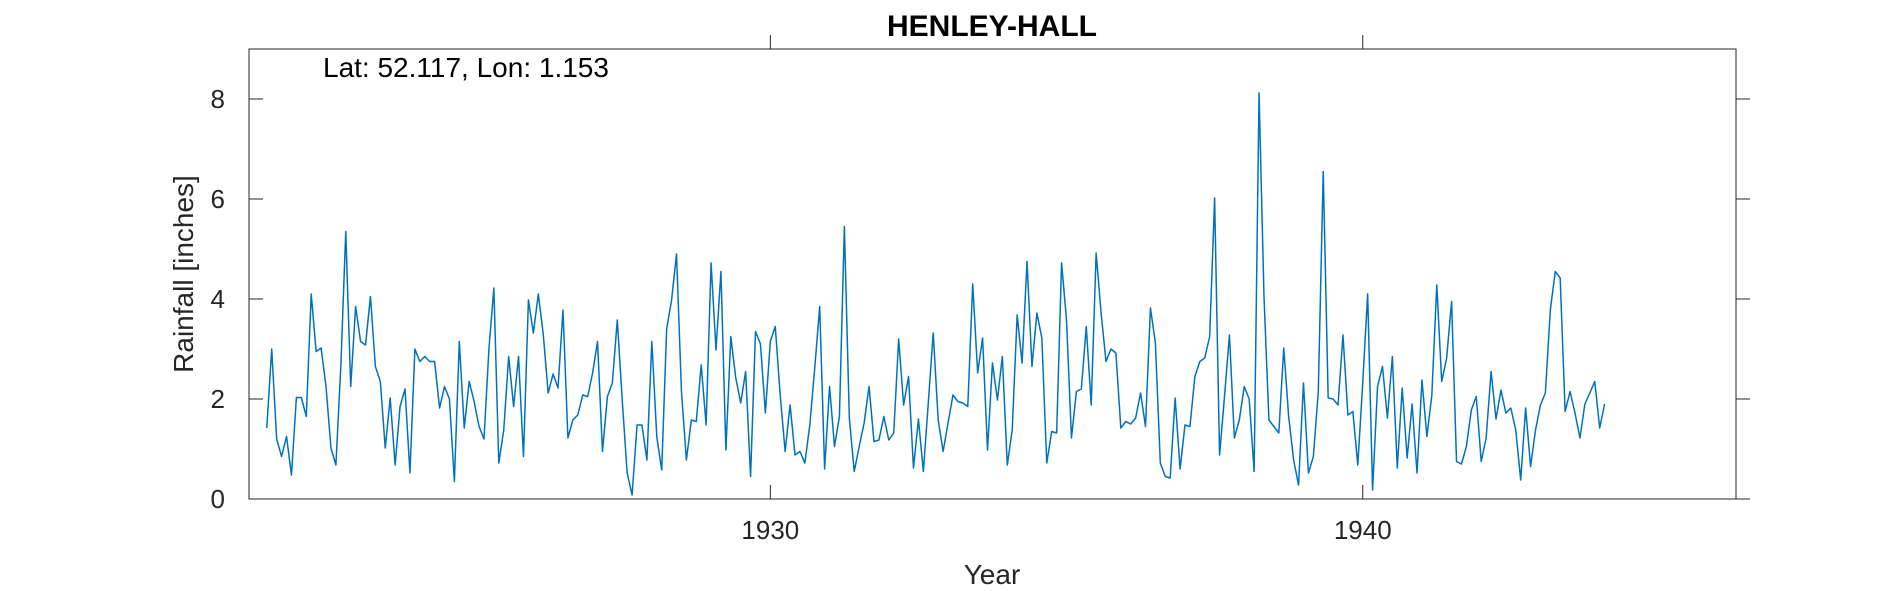 The width and height of the screenshot is (1890, 591). What do you see at coordinates (218, 499) in the screenshot?
I see `y-tick-label: 0` at bounding box center [218, 499].